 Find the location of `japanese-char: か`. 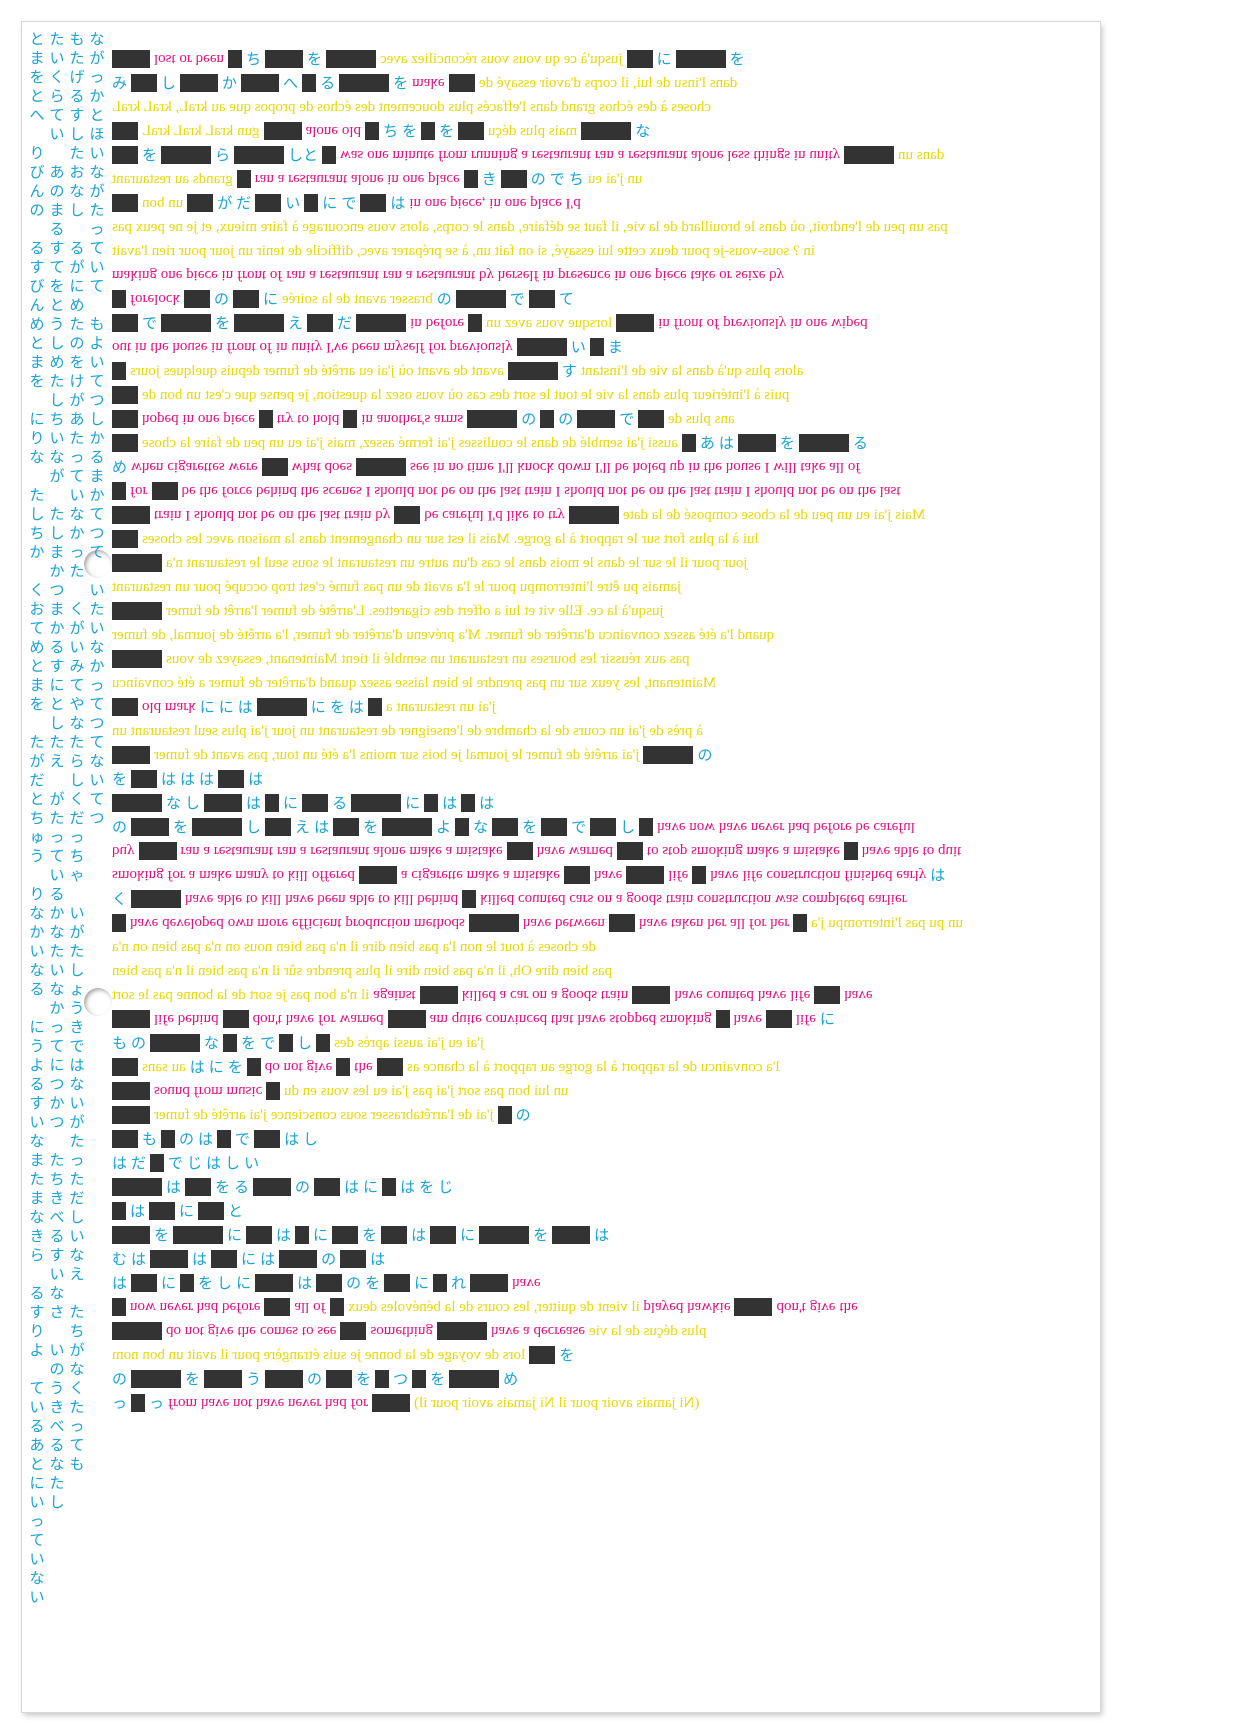

japanese-char: か is located at coordinates (230, 83).